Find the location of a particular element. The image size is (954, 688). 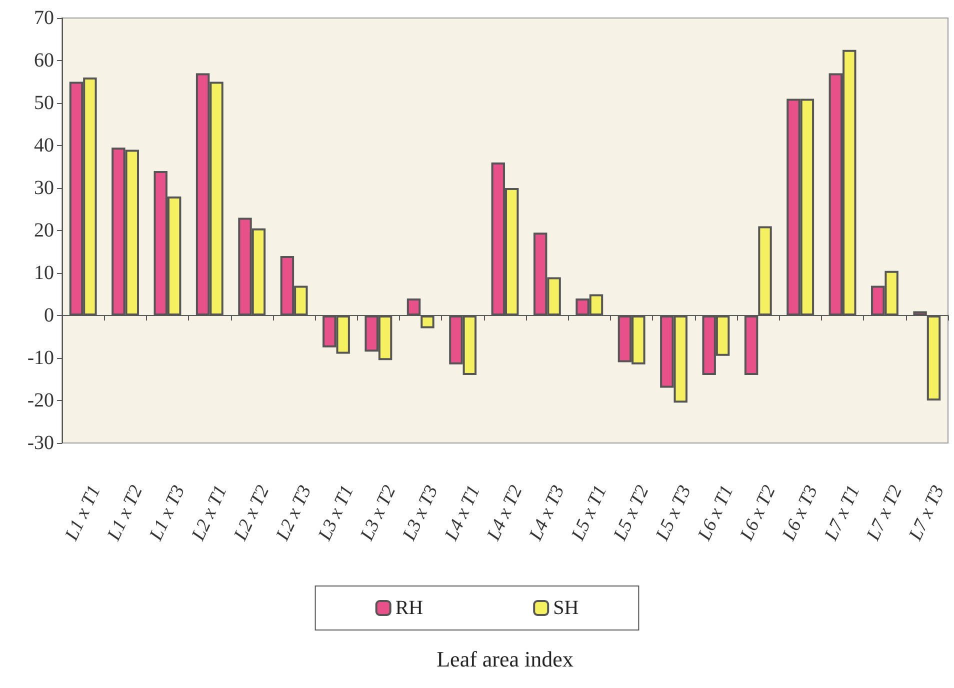

legend-label: SH is located at coordinates (566, 608).